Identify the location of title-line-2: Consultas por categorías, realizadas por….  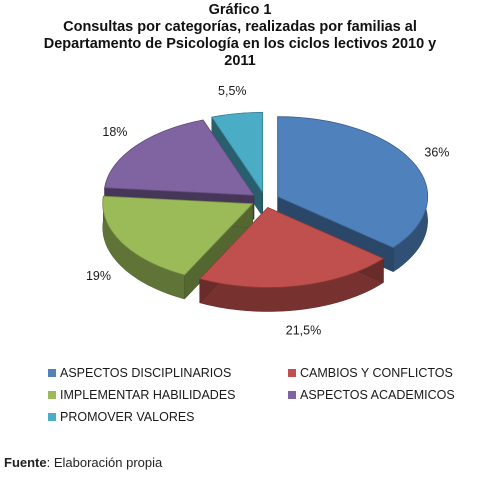
(240, 27).